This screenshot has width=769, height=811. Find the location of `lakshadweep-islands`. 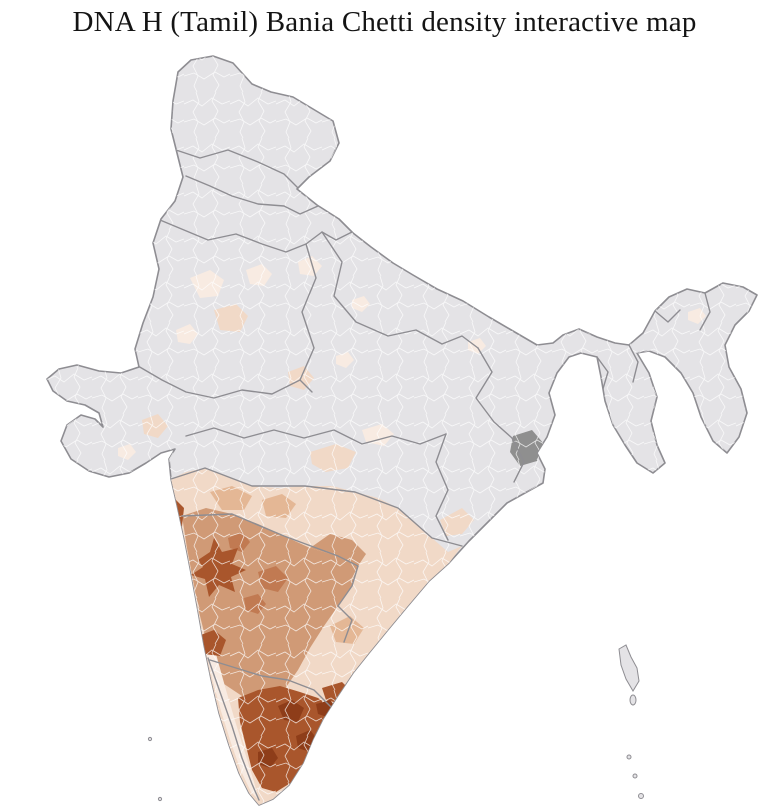

lakshadweep-islands is located at coordinates (155, 769).